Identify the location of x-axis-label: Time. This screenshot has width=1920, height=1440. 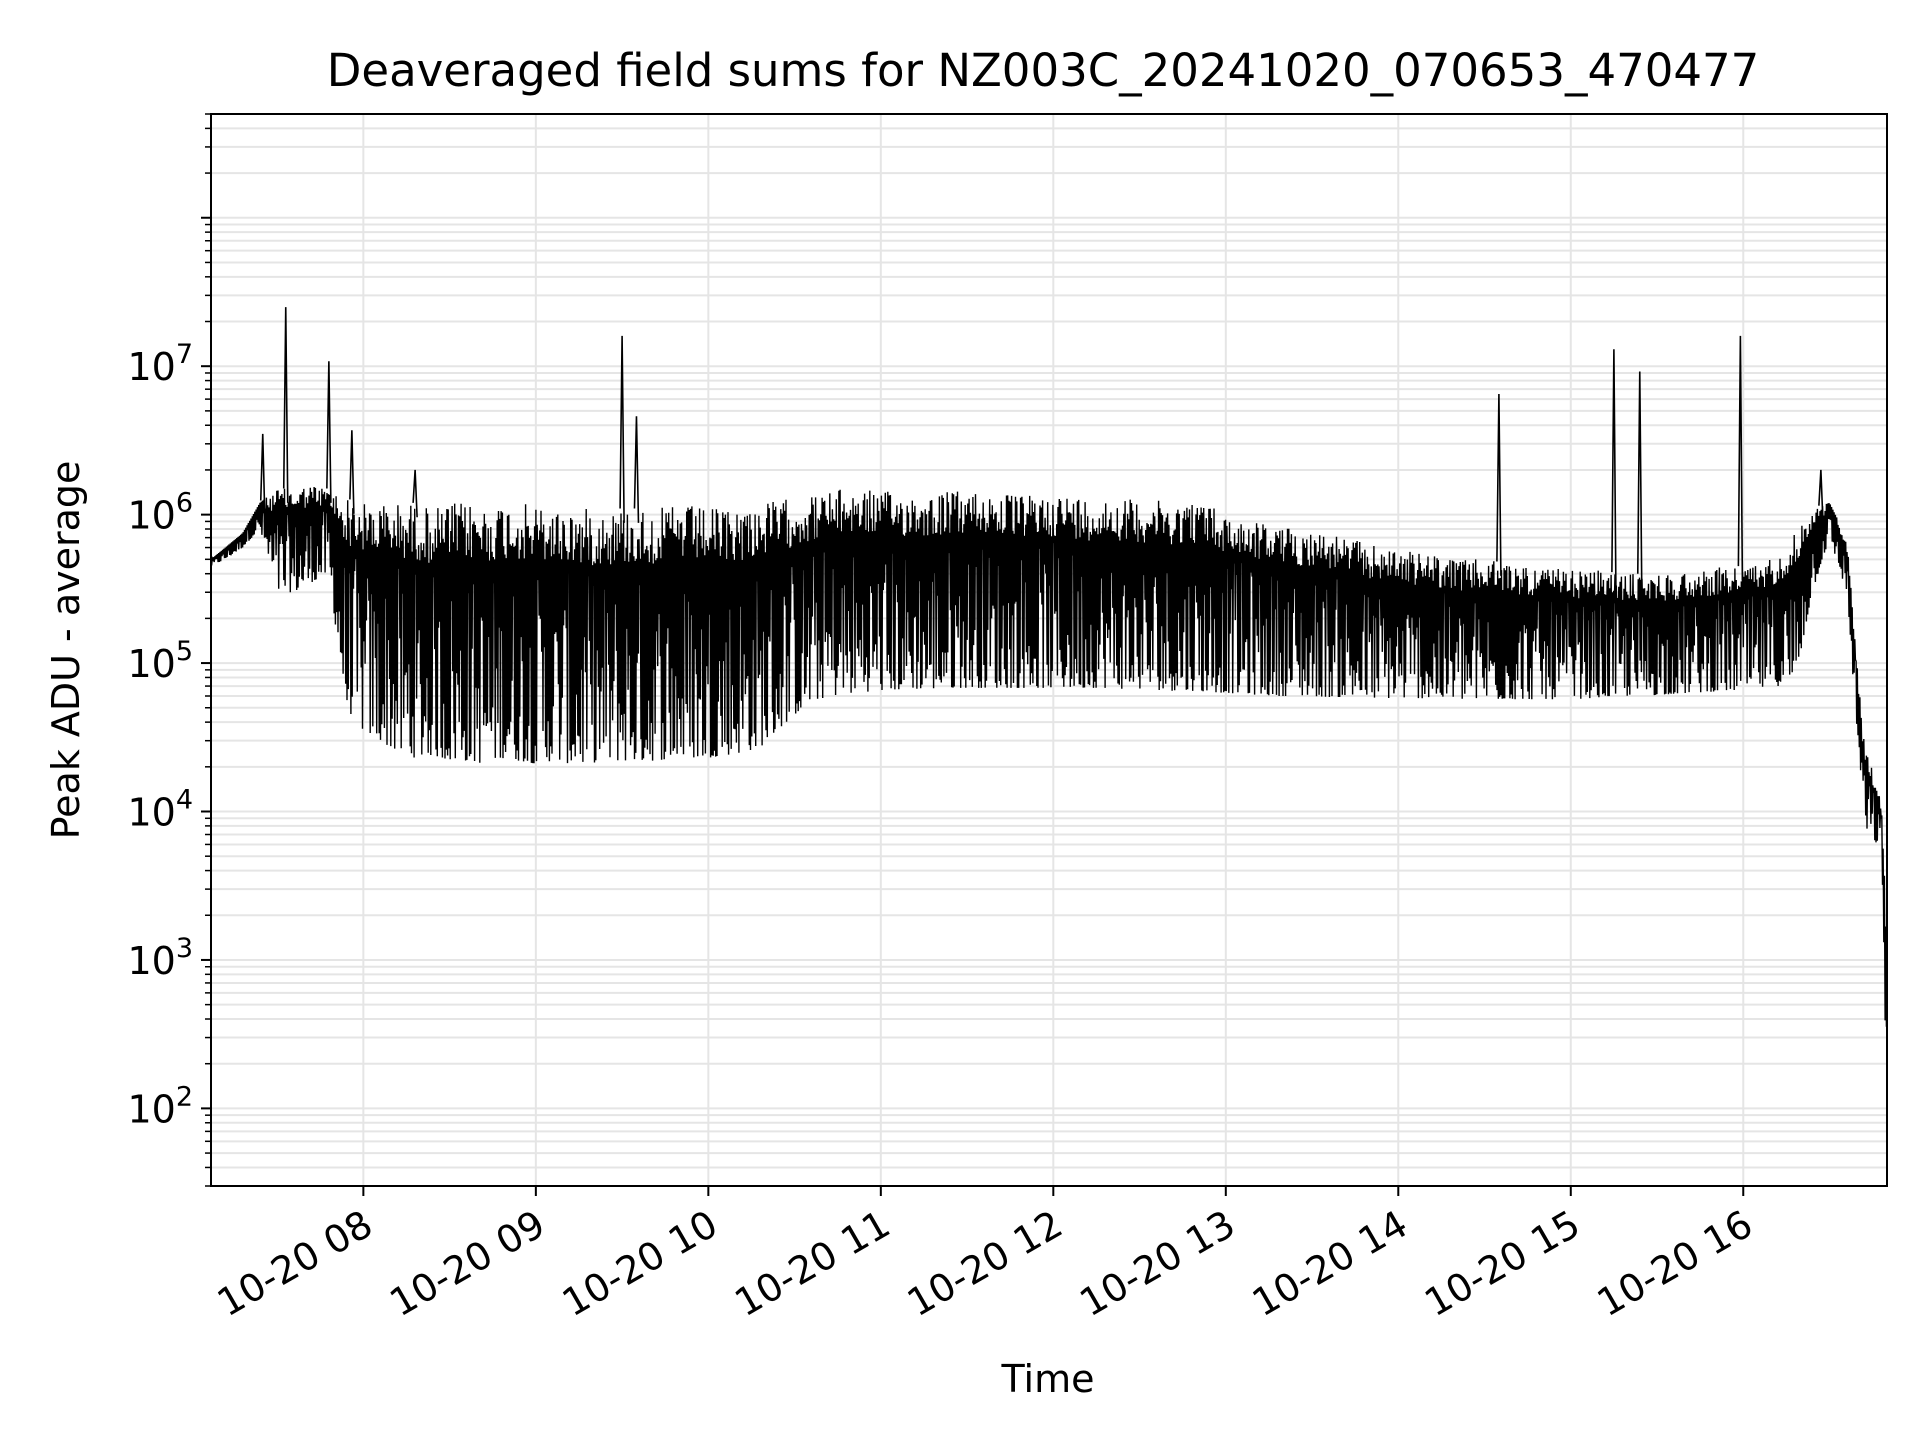
(1048, 1379).